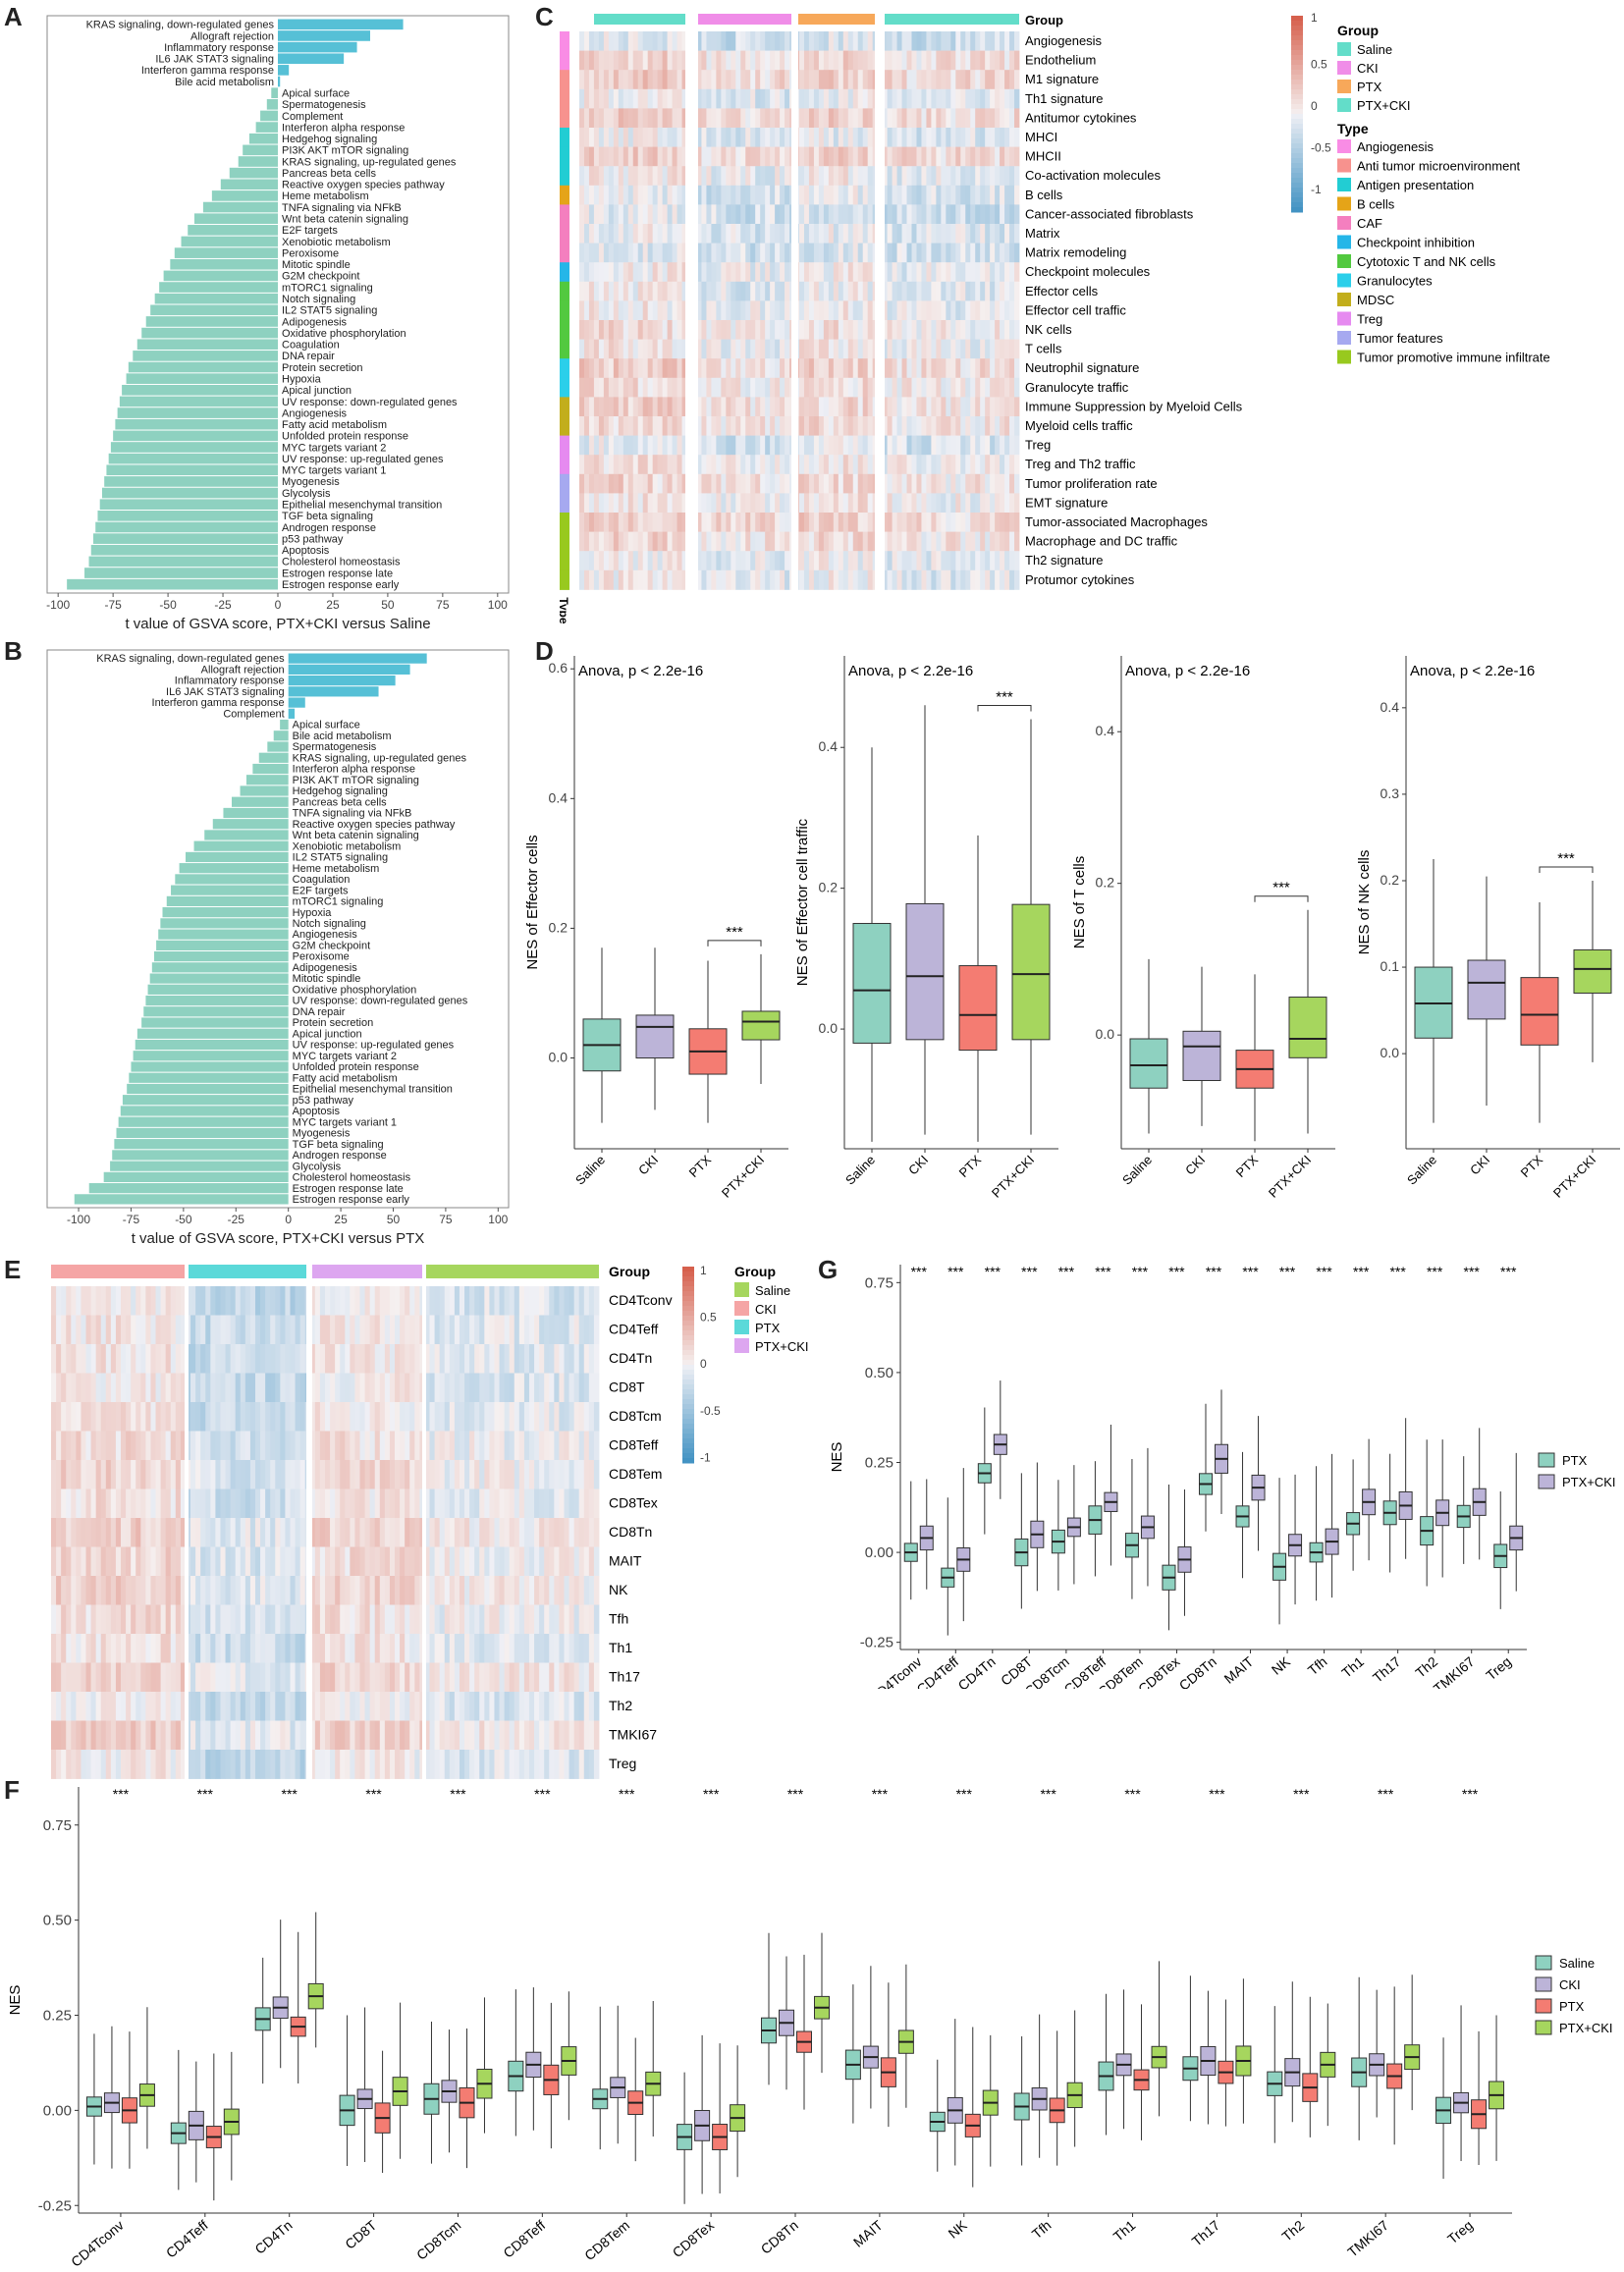 This screenshot has height=2272, width=1624. Describe the element at coordinates (1316, 189) in the screenshot. I see `scale-tick: -1` at that location.